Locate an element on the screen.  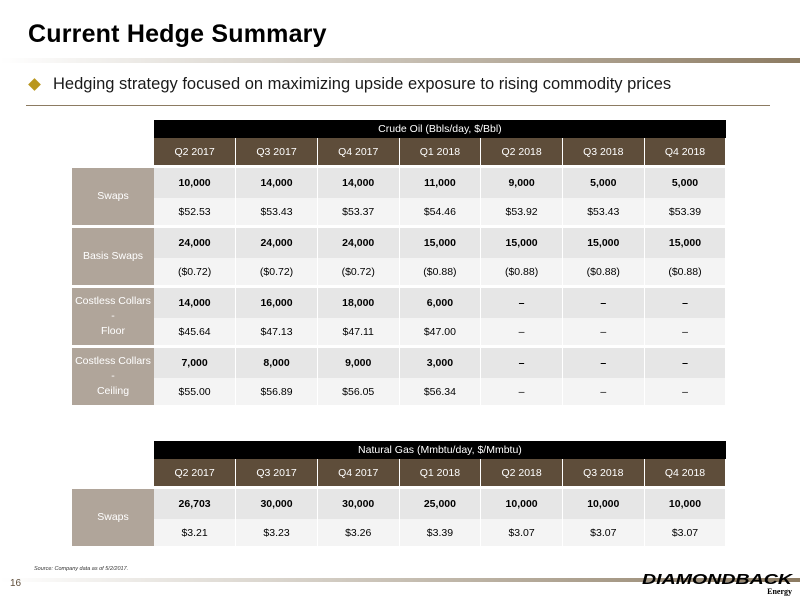
instrument-label: Basis Swaps is located at coordinates (113, 256).